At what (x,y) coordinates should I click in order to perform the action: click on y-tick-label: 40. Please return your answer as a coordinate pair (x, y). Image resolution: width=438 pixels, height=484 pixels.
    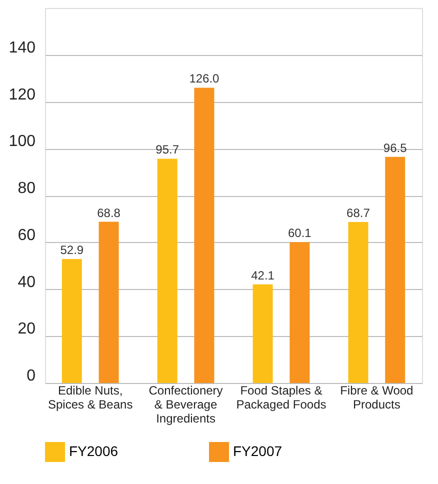
    Looking at the image, I should click on (27, 282).